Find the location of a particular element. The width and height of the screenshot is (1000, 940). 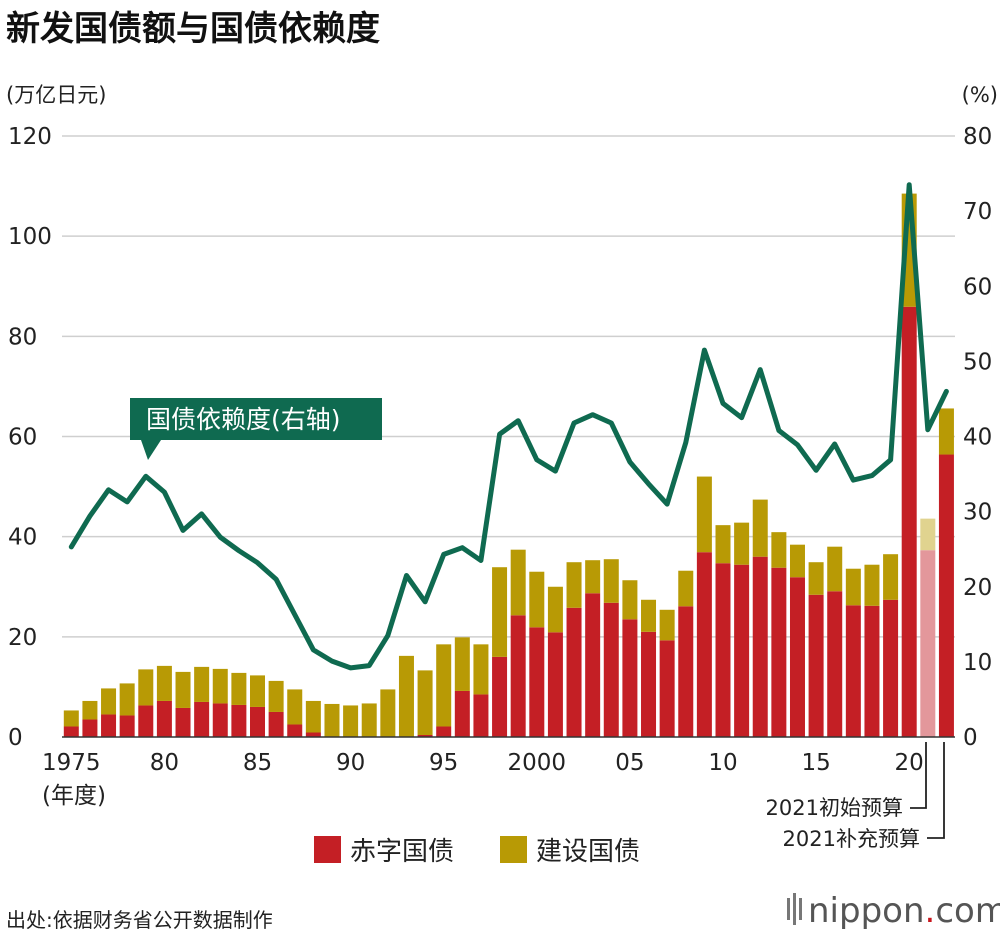

legend-swatch-construction-bonds is located at coordinates (513, 849).